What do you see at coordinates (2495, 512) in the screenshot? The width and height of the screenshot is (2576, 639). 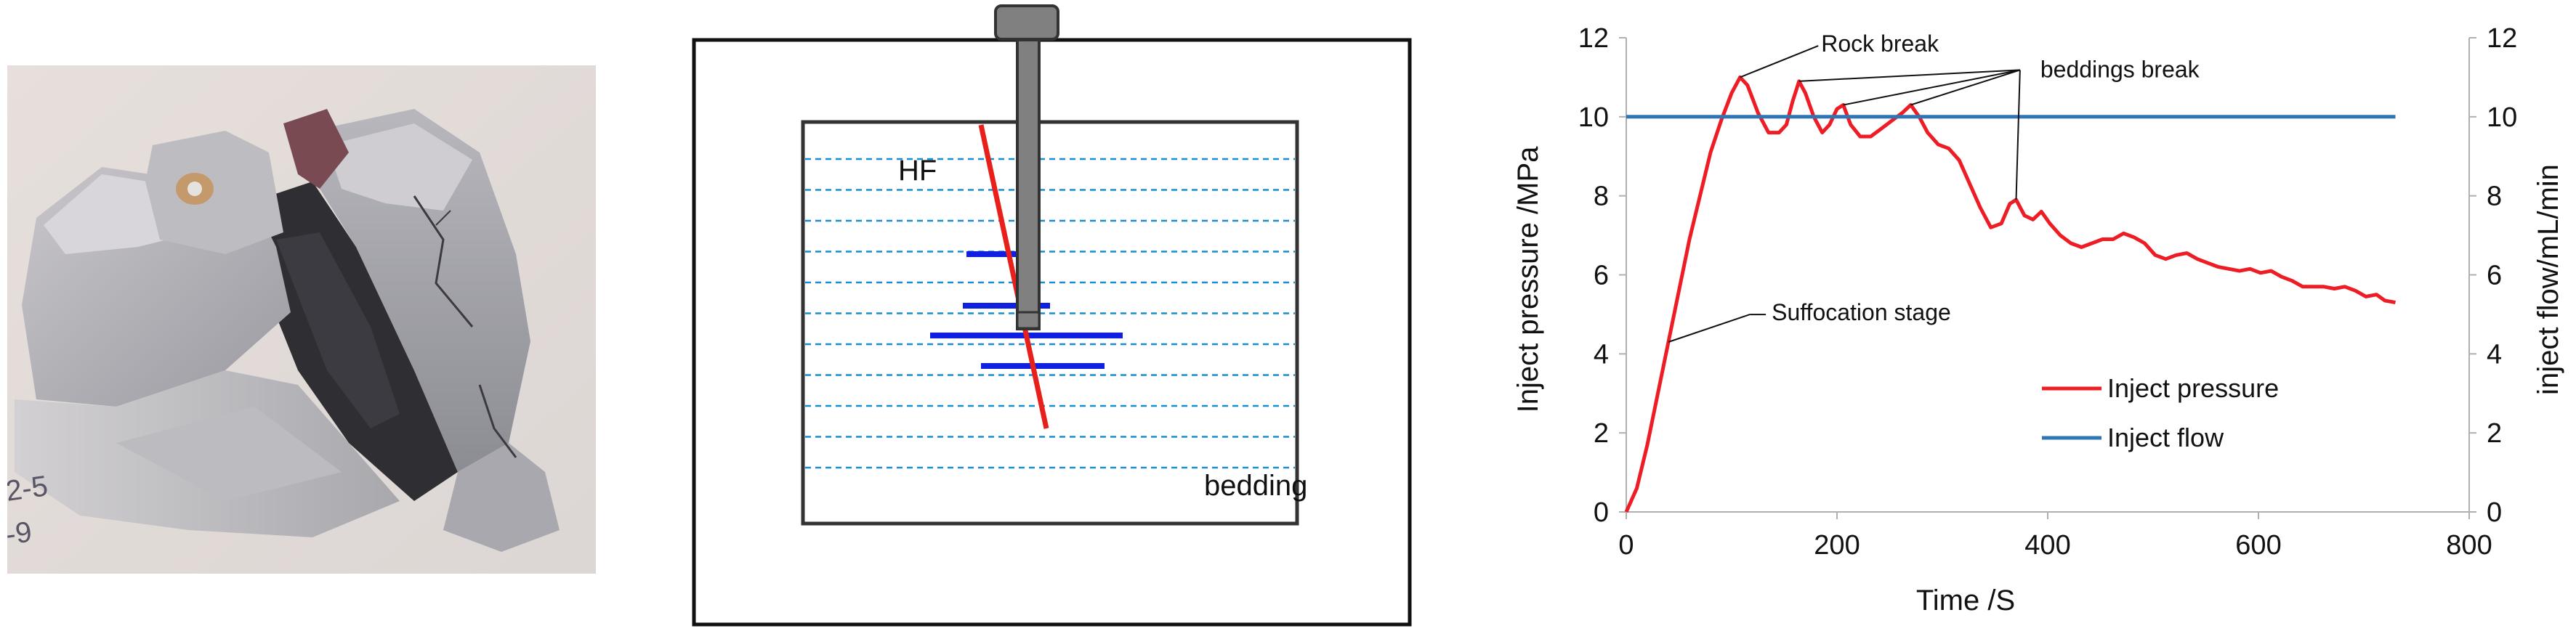 I see `right-tick-label: 0` at bounding box center [2495, 512].